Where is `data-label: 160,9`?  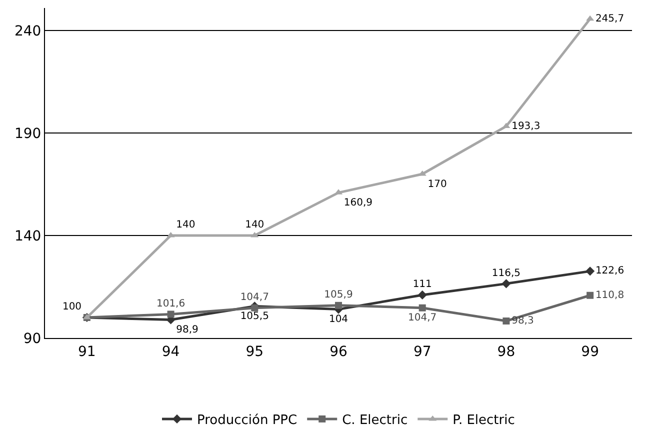 data-label: 160,9 is located at coordinates (358, 203).